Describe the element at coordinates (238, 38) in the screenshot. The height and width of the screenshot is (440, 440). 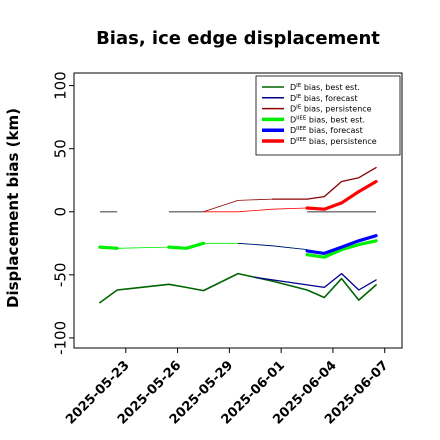
I see `chart-title: Bias, ice edge displacement` at that location.